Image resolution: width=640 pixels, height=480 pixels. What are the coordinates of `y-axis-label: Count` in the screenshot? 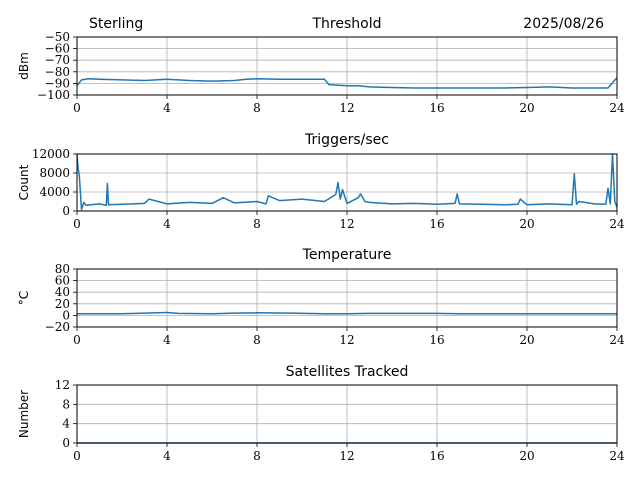 It's located at (24, 182).